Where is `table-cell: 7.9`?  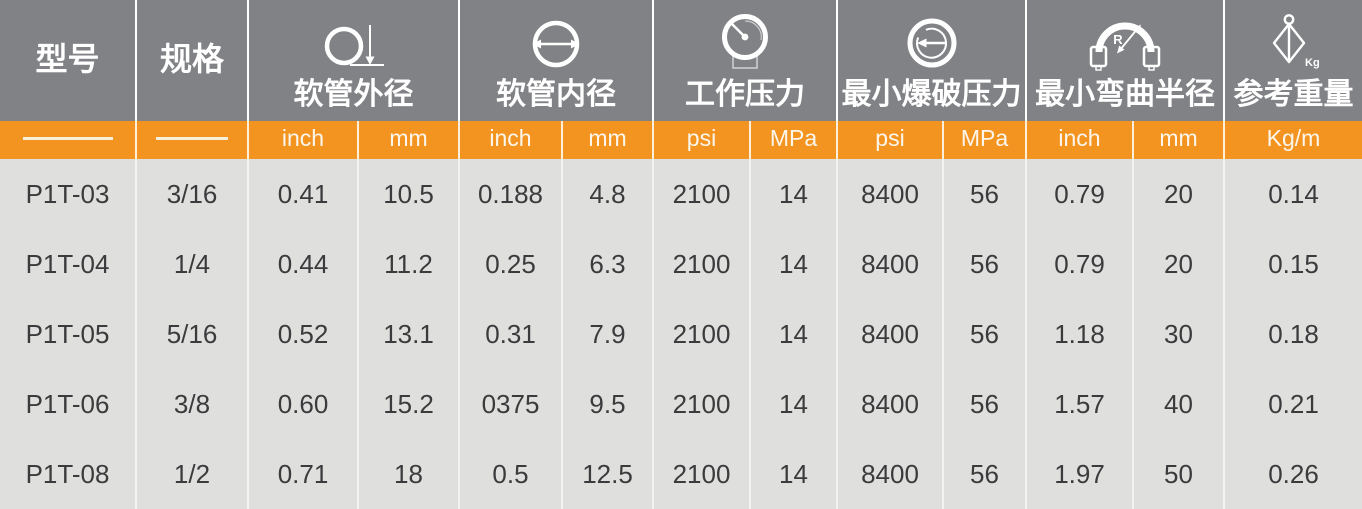 table-cell: 7.9 is located at coordinates (607, 334).